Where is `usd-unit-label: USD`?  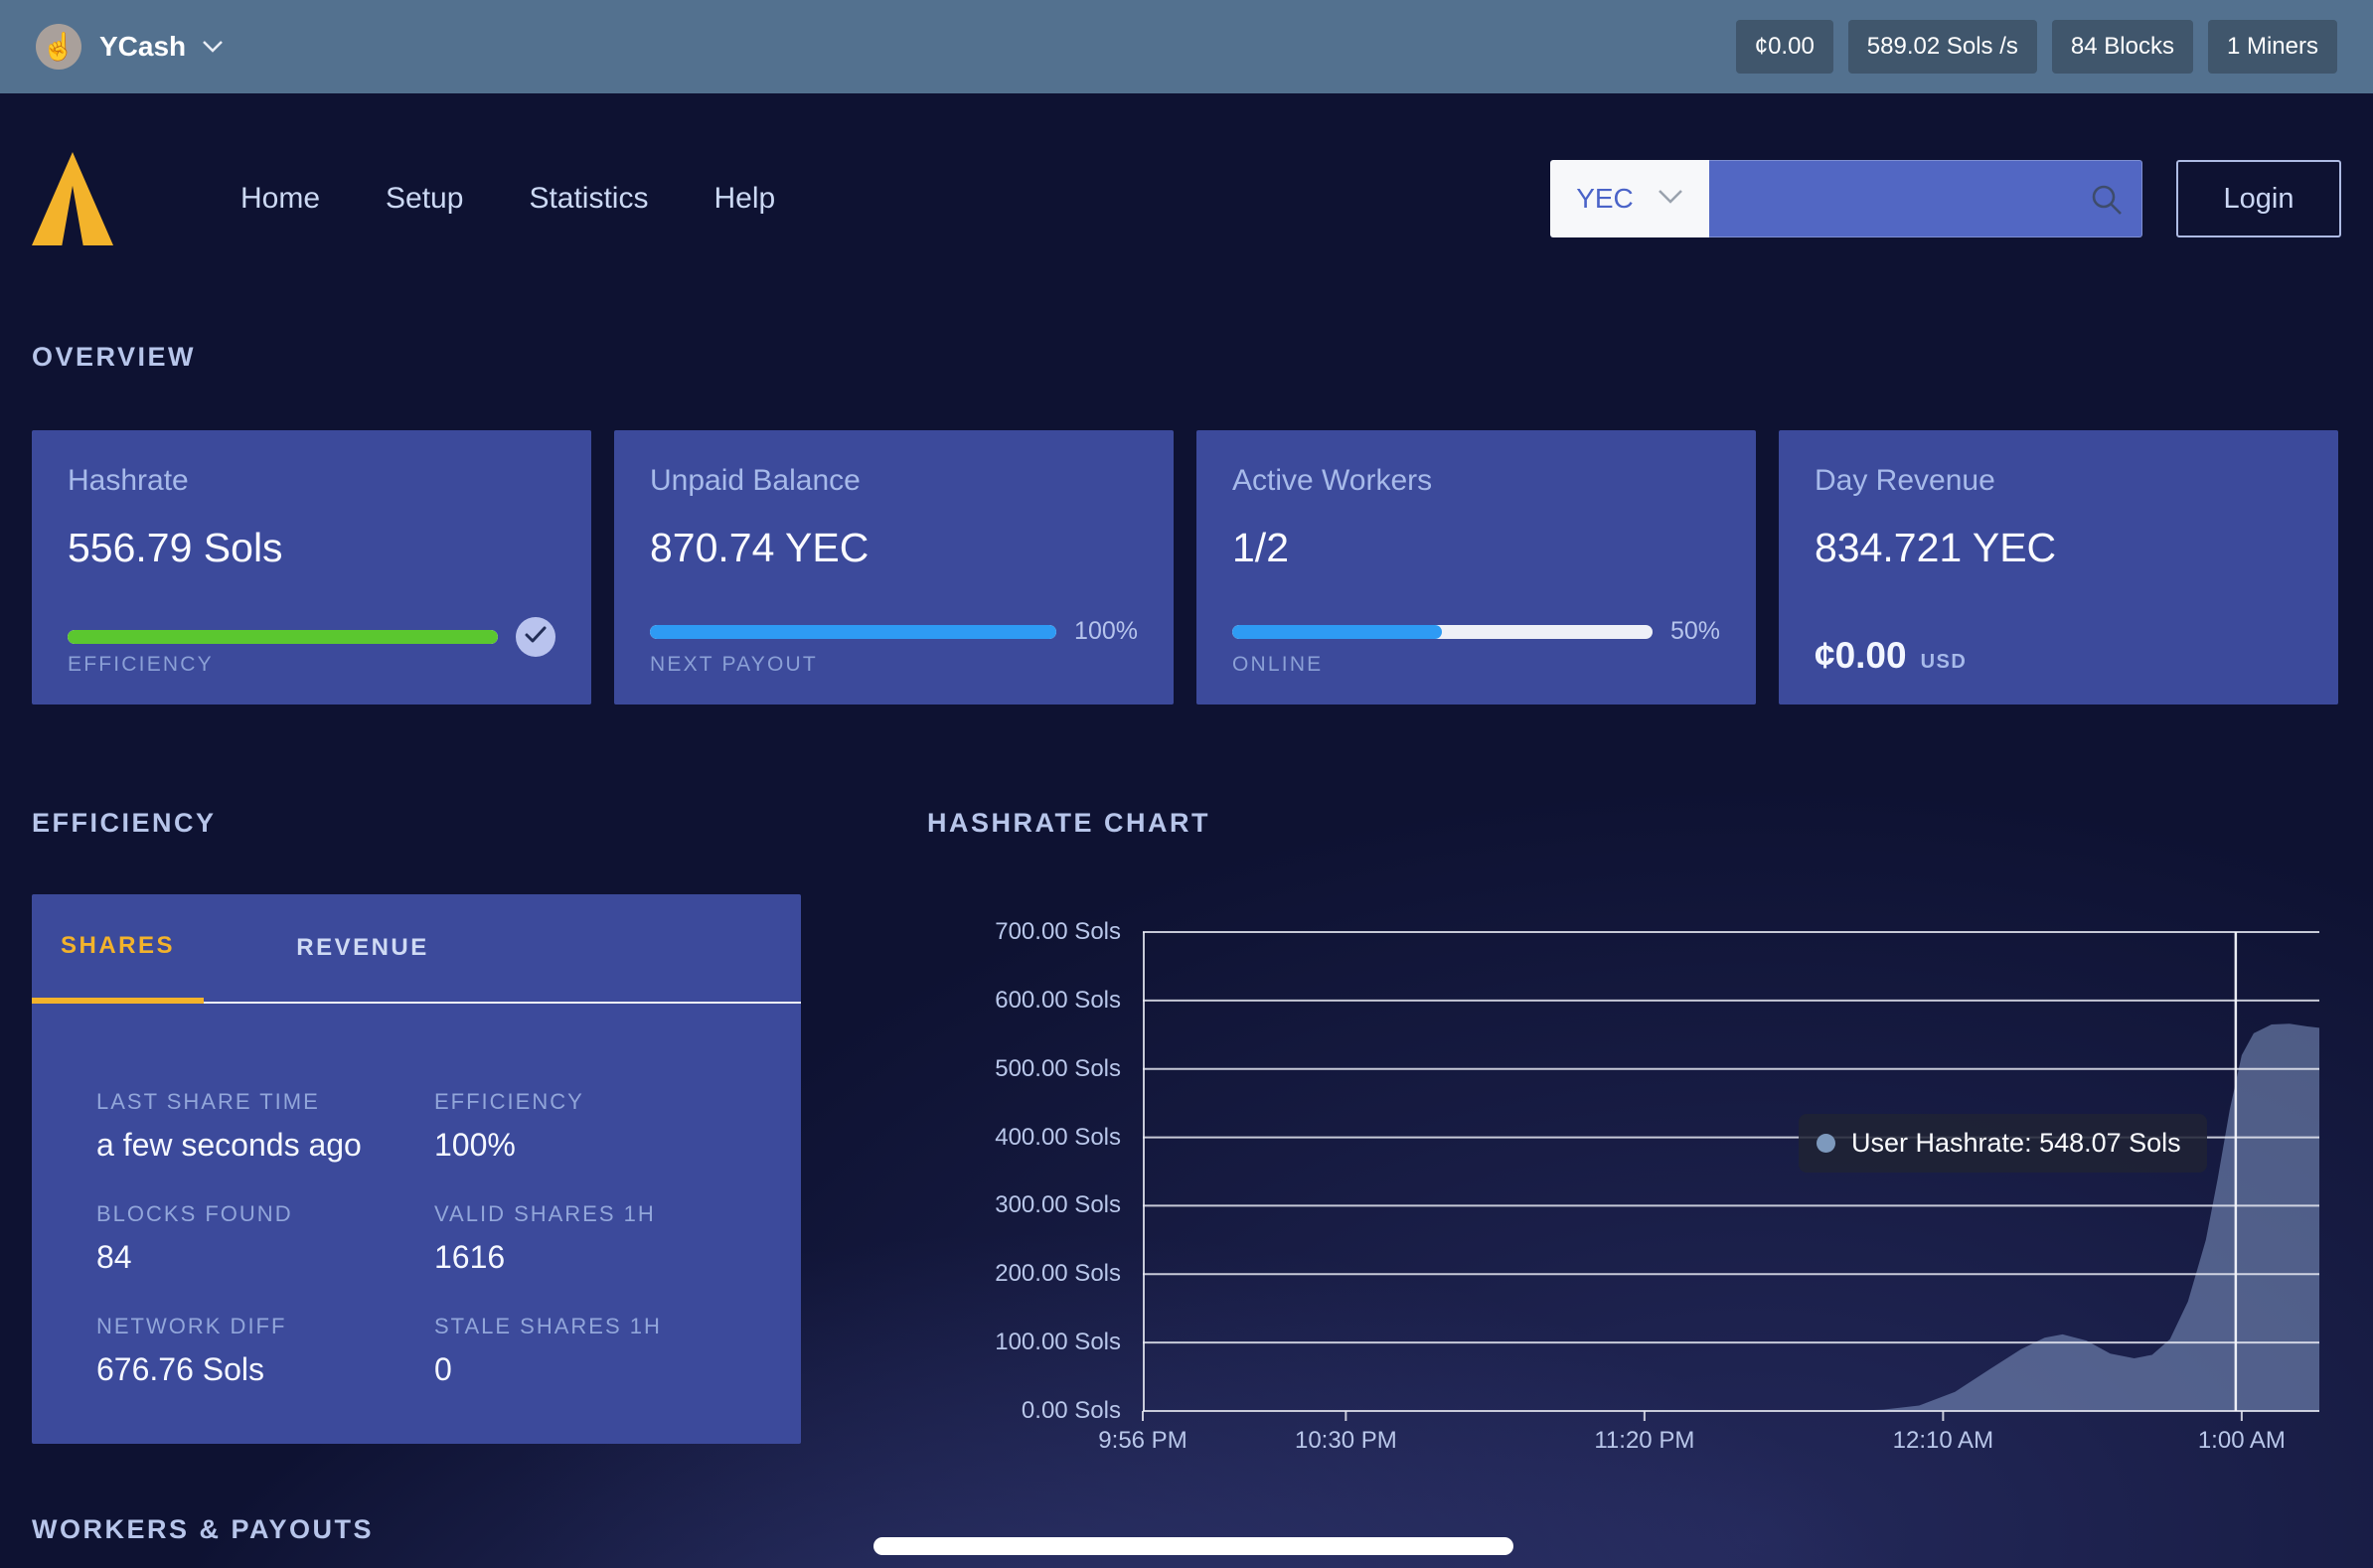 usd-unit-label: USD is located at coordinates (1944, 662).